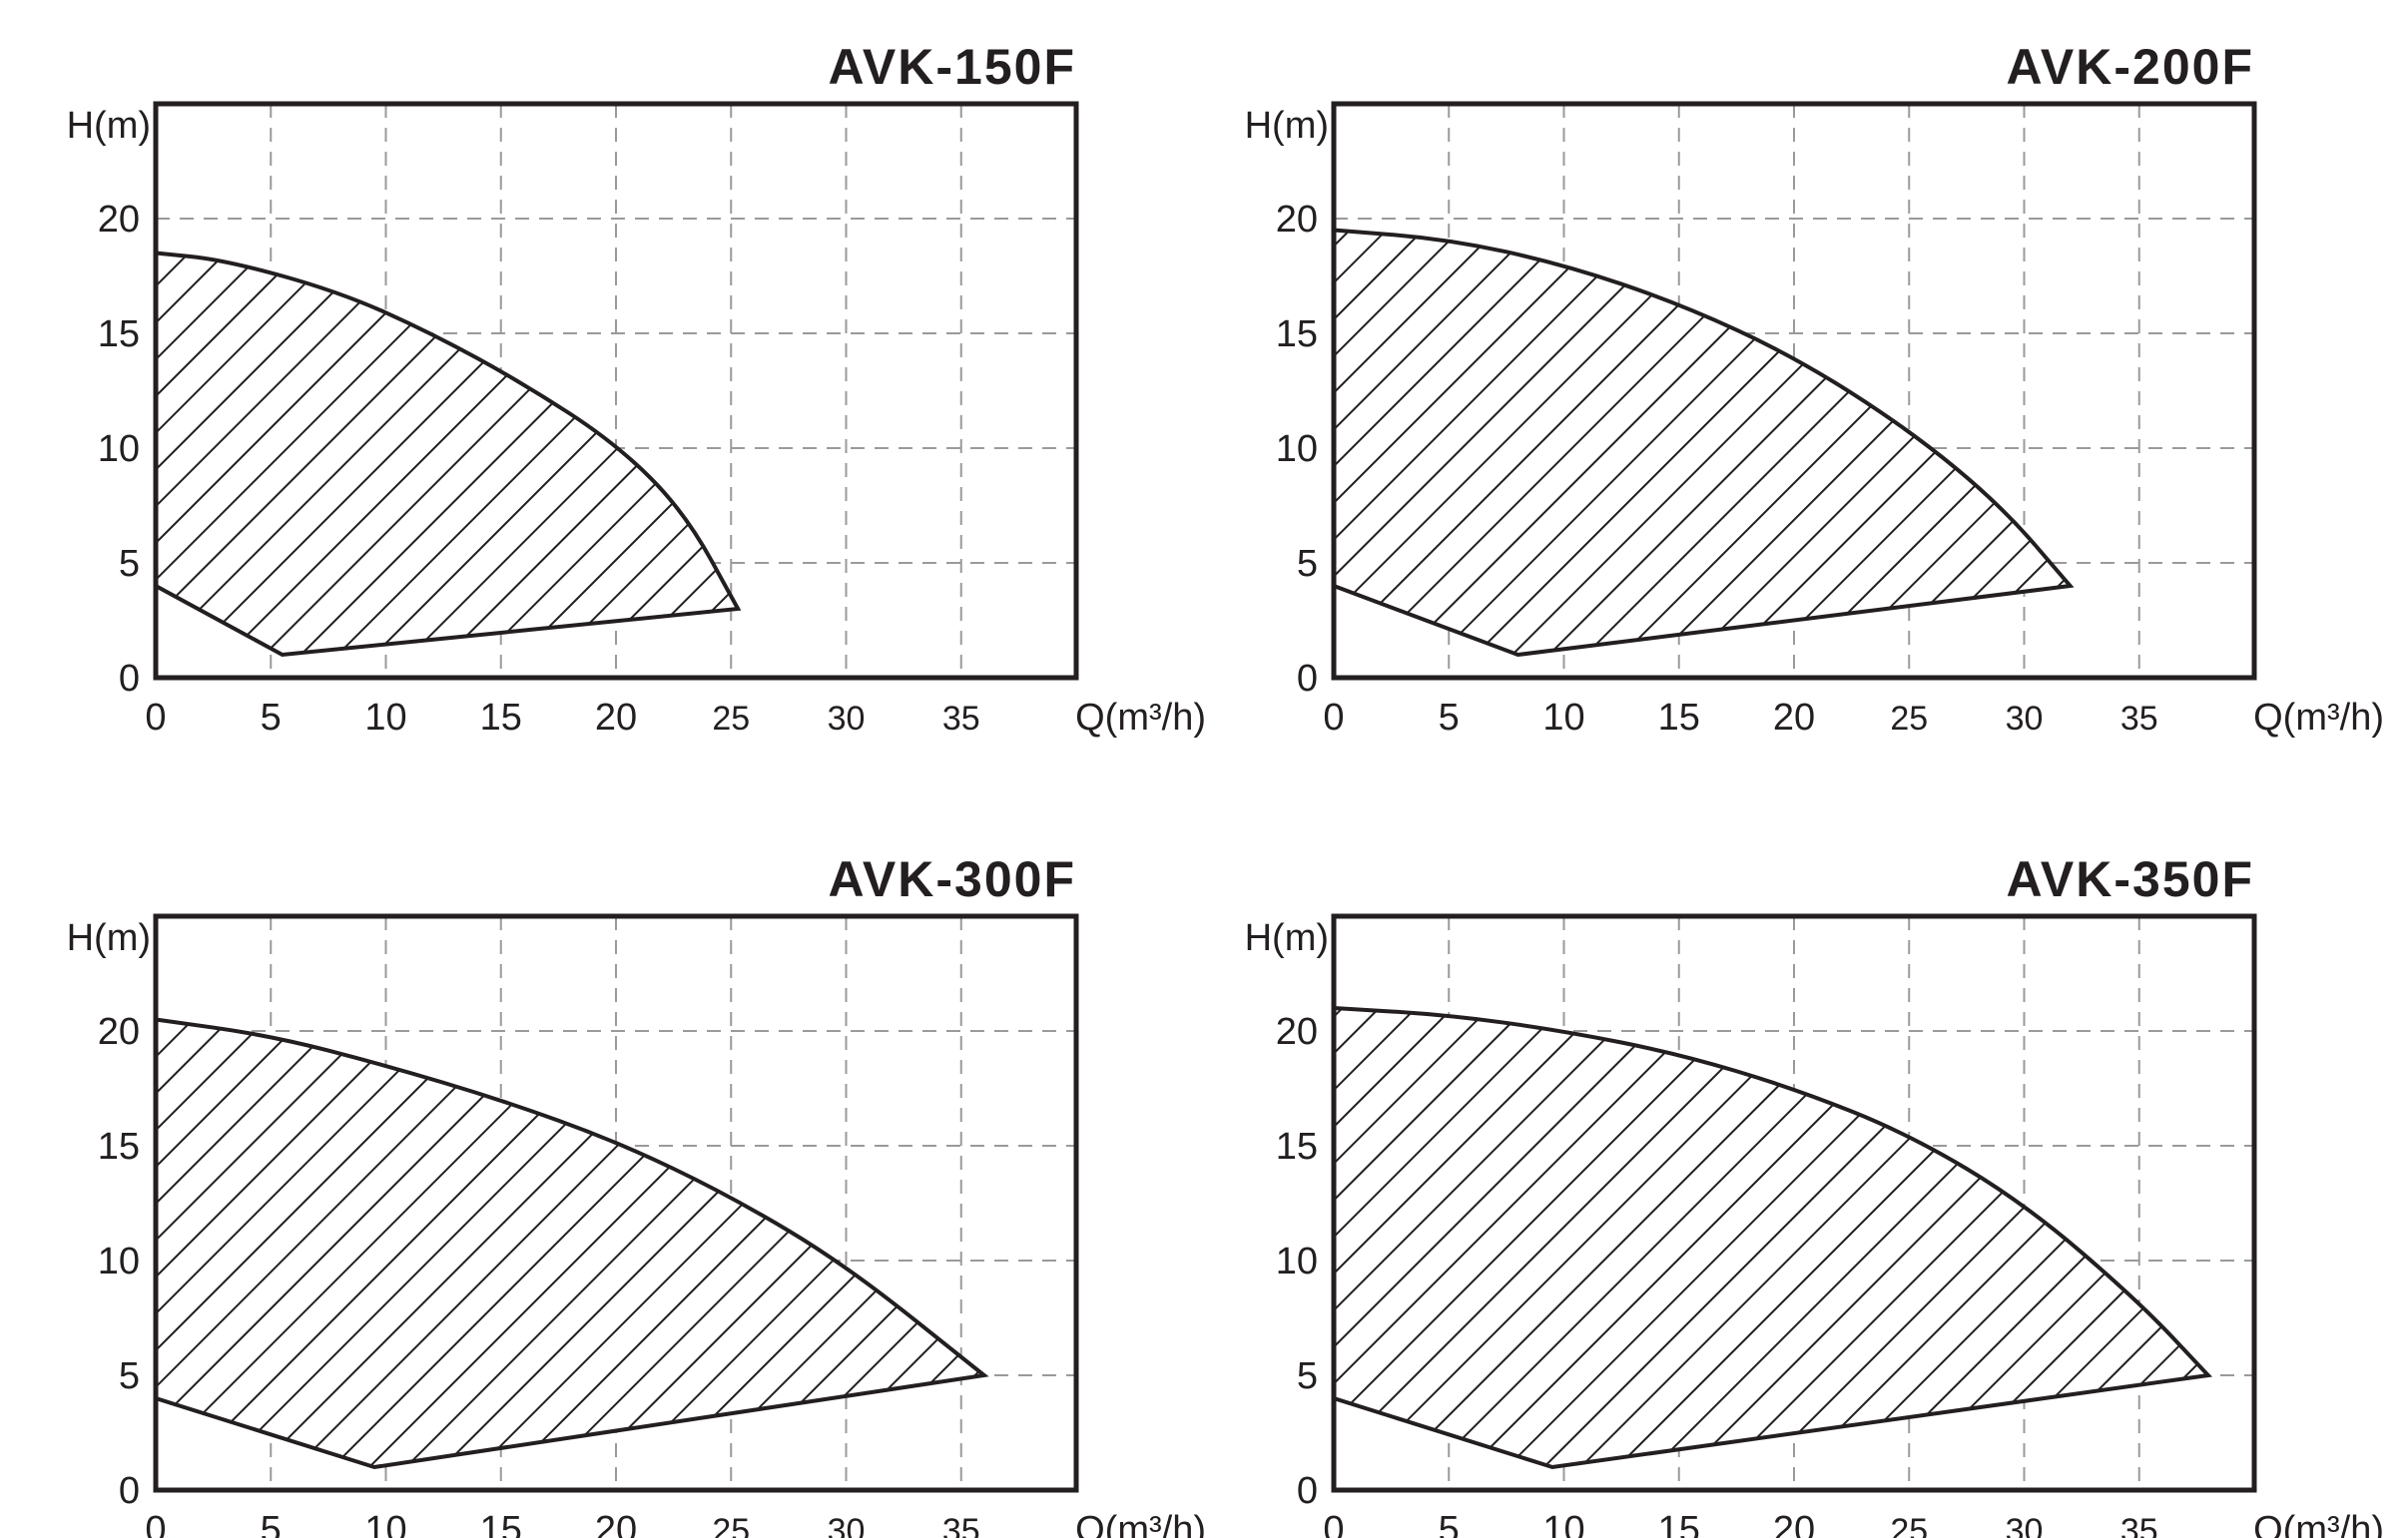  I want to click on chart-title: AVK-350F, so click(2130, 879).